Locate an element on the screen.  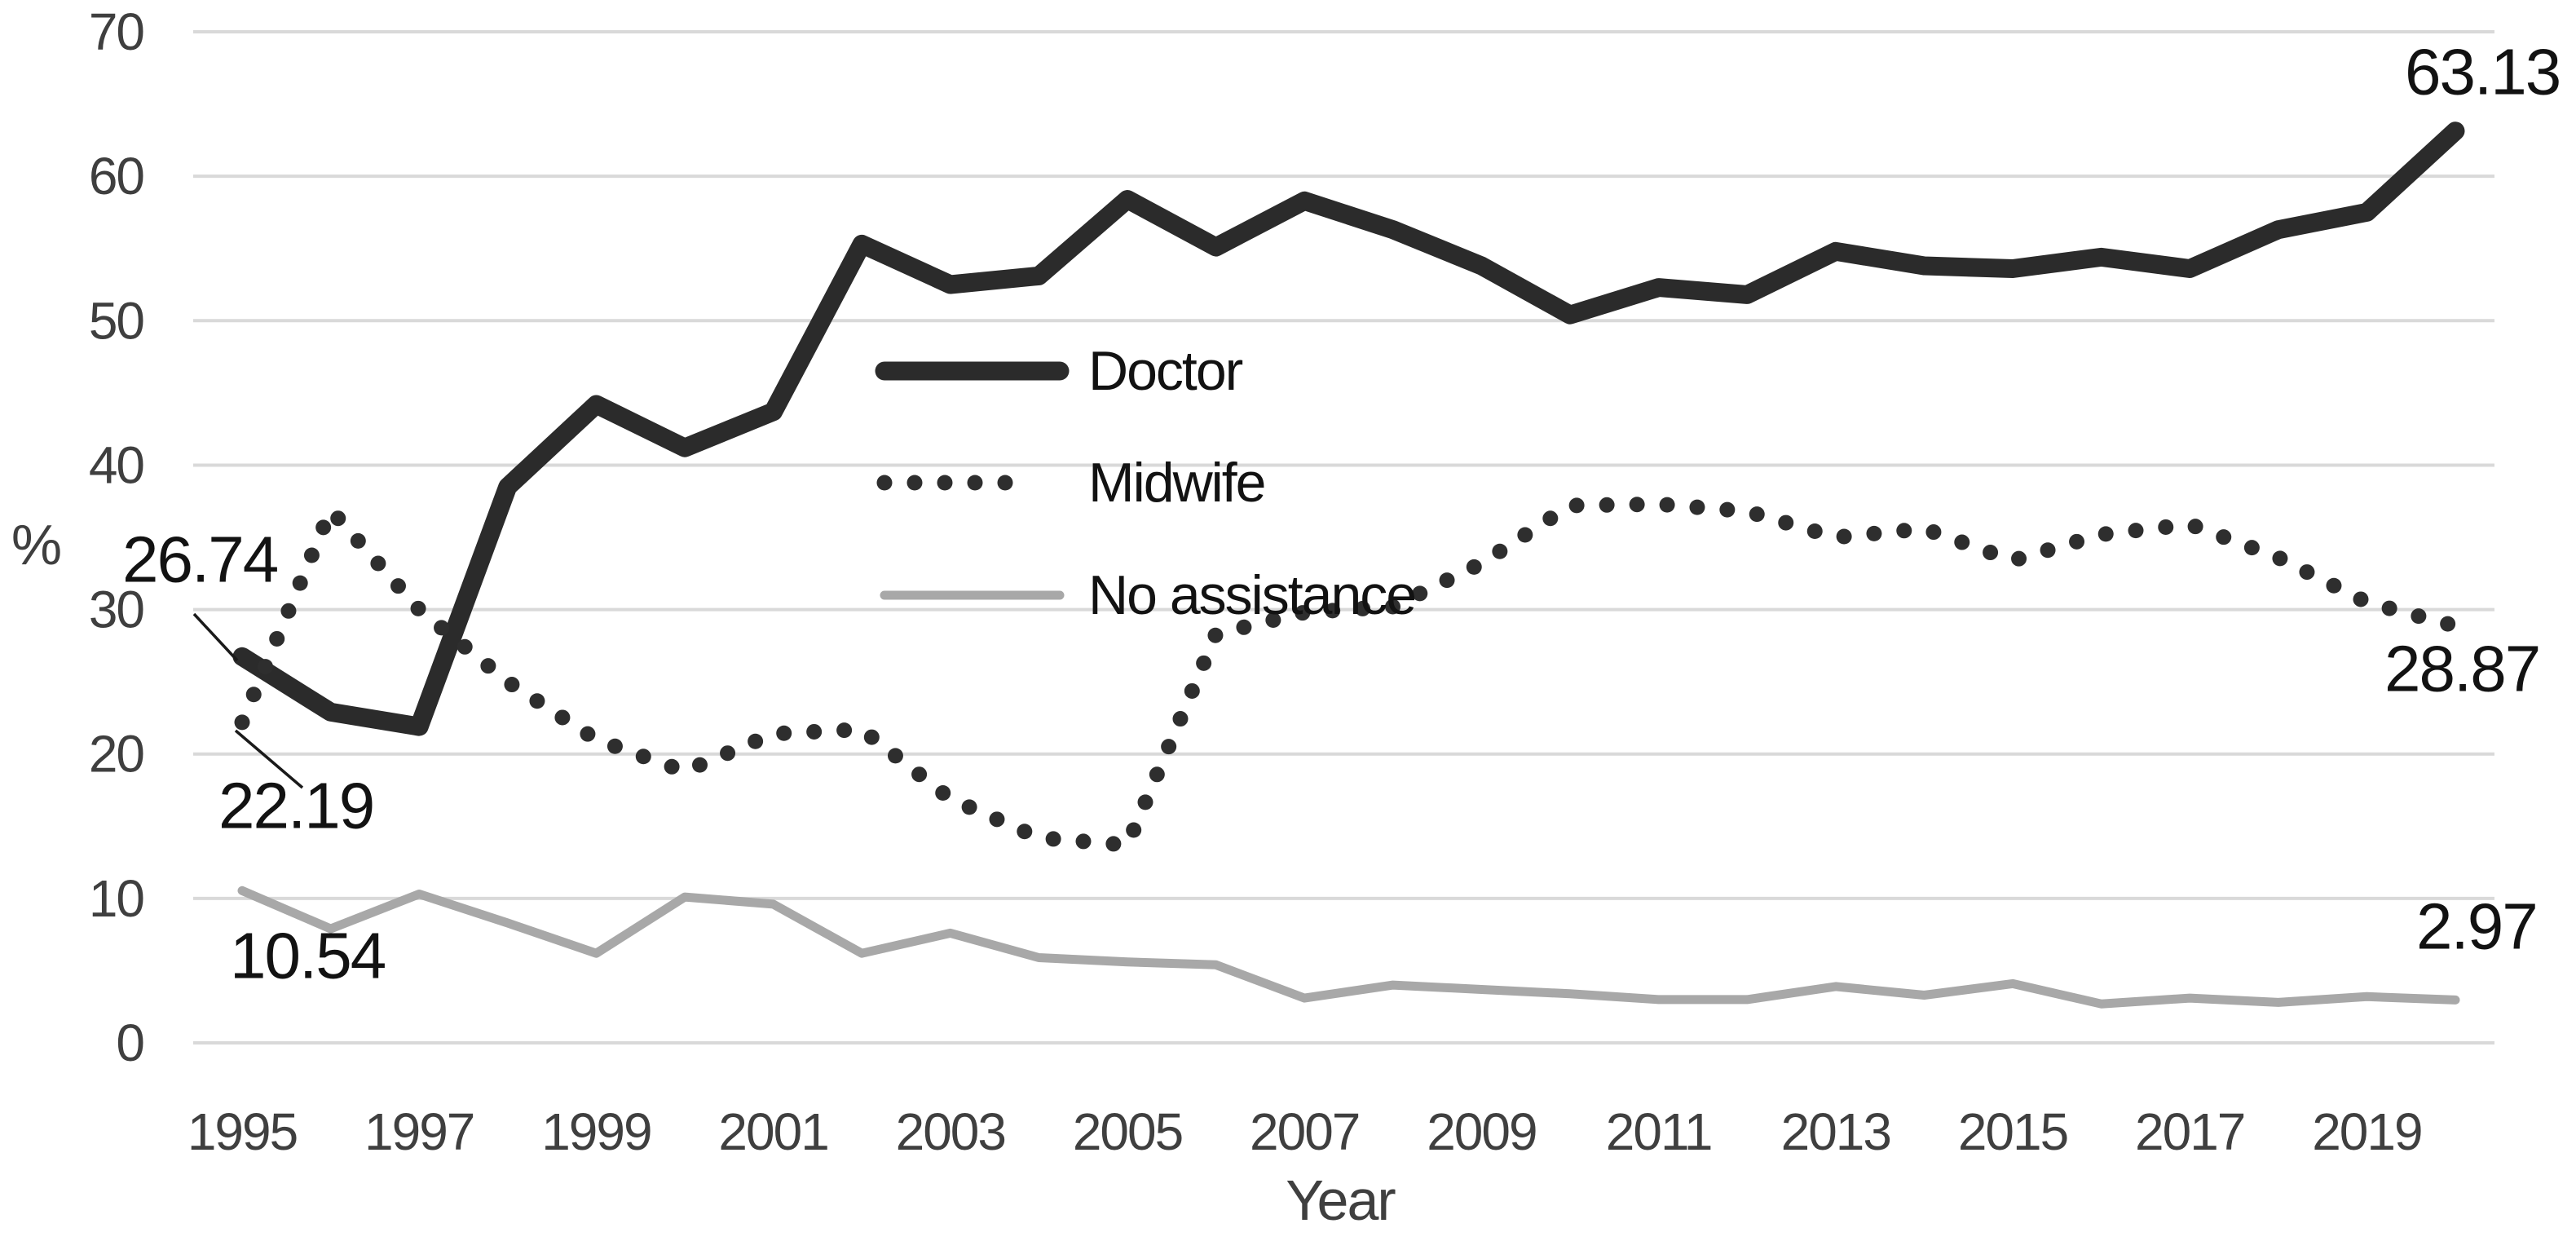
x-tick-label: 2003 is located at coordinates (950, 1131).